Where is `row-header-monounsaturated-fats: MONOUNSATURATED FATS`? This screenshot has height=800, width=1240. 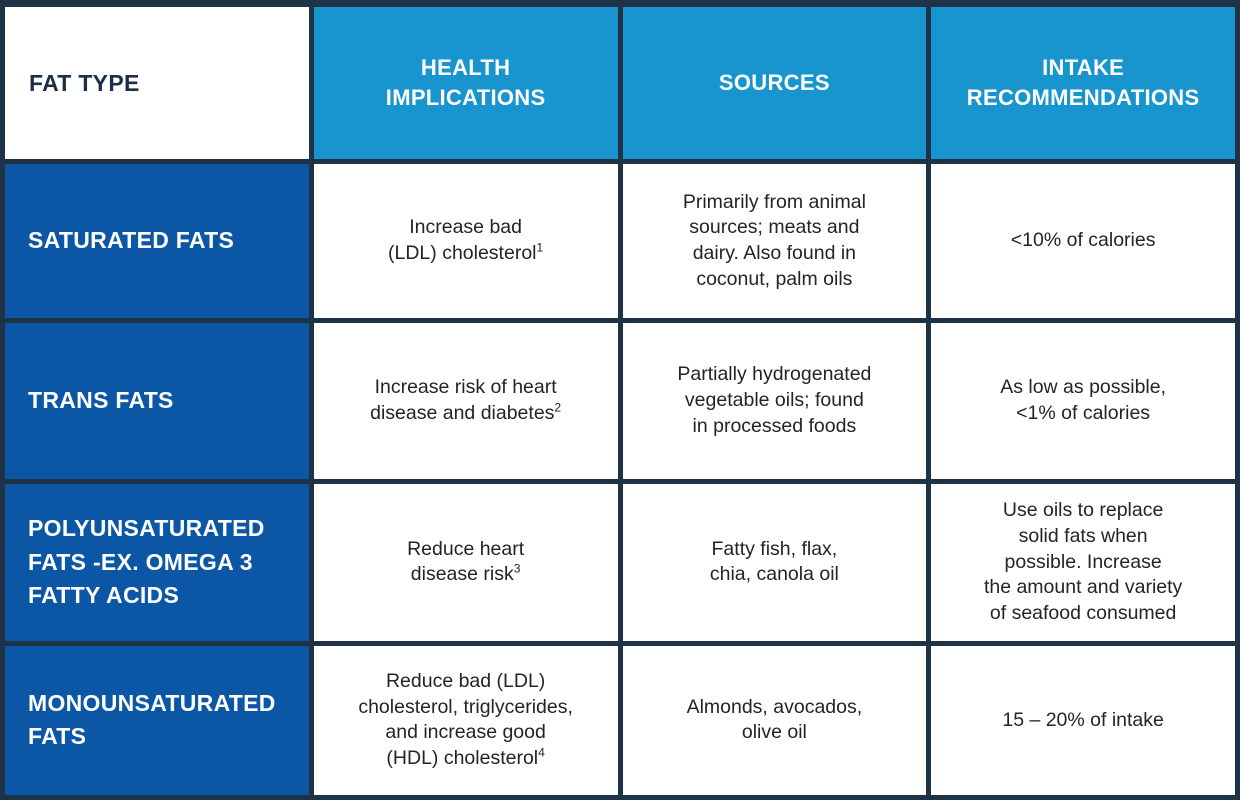 row-header-monounsaturated-fats: MONOUNSATURATED FATS is located at coordinates (157, 720).